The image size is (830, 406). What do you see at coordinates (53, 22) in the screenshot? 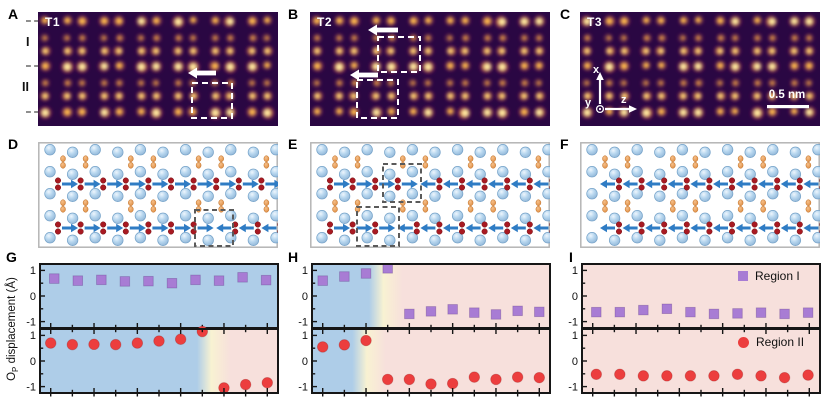
I see `micrograph-tag-t1: T1` at bounding box center [53, 22].